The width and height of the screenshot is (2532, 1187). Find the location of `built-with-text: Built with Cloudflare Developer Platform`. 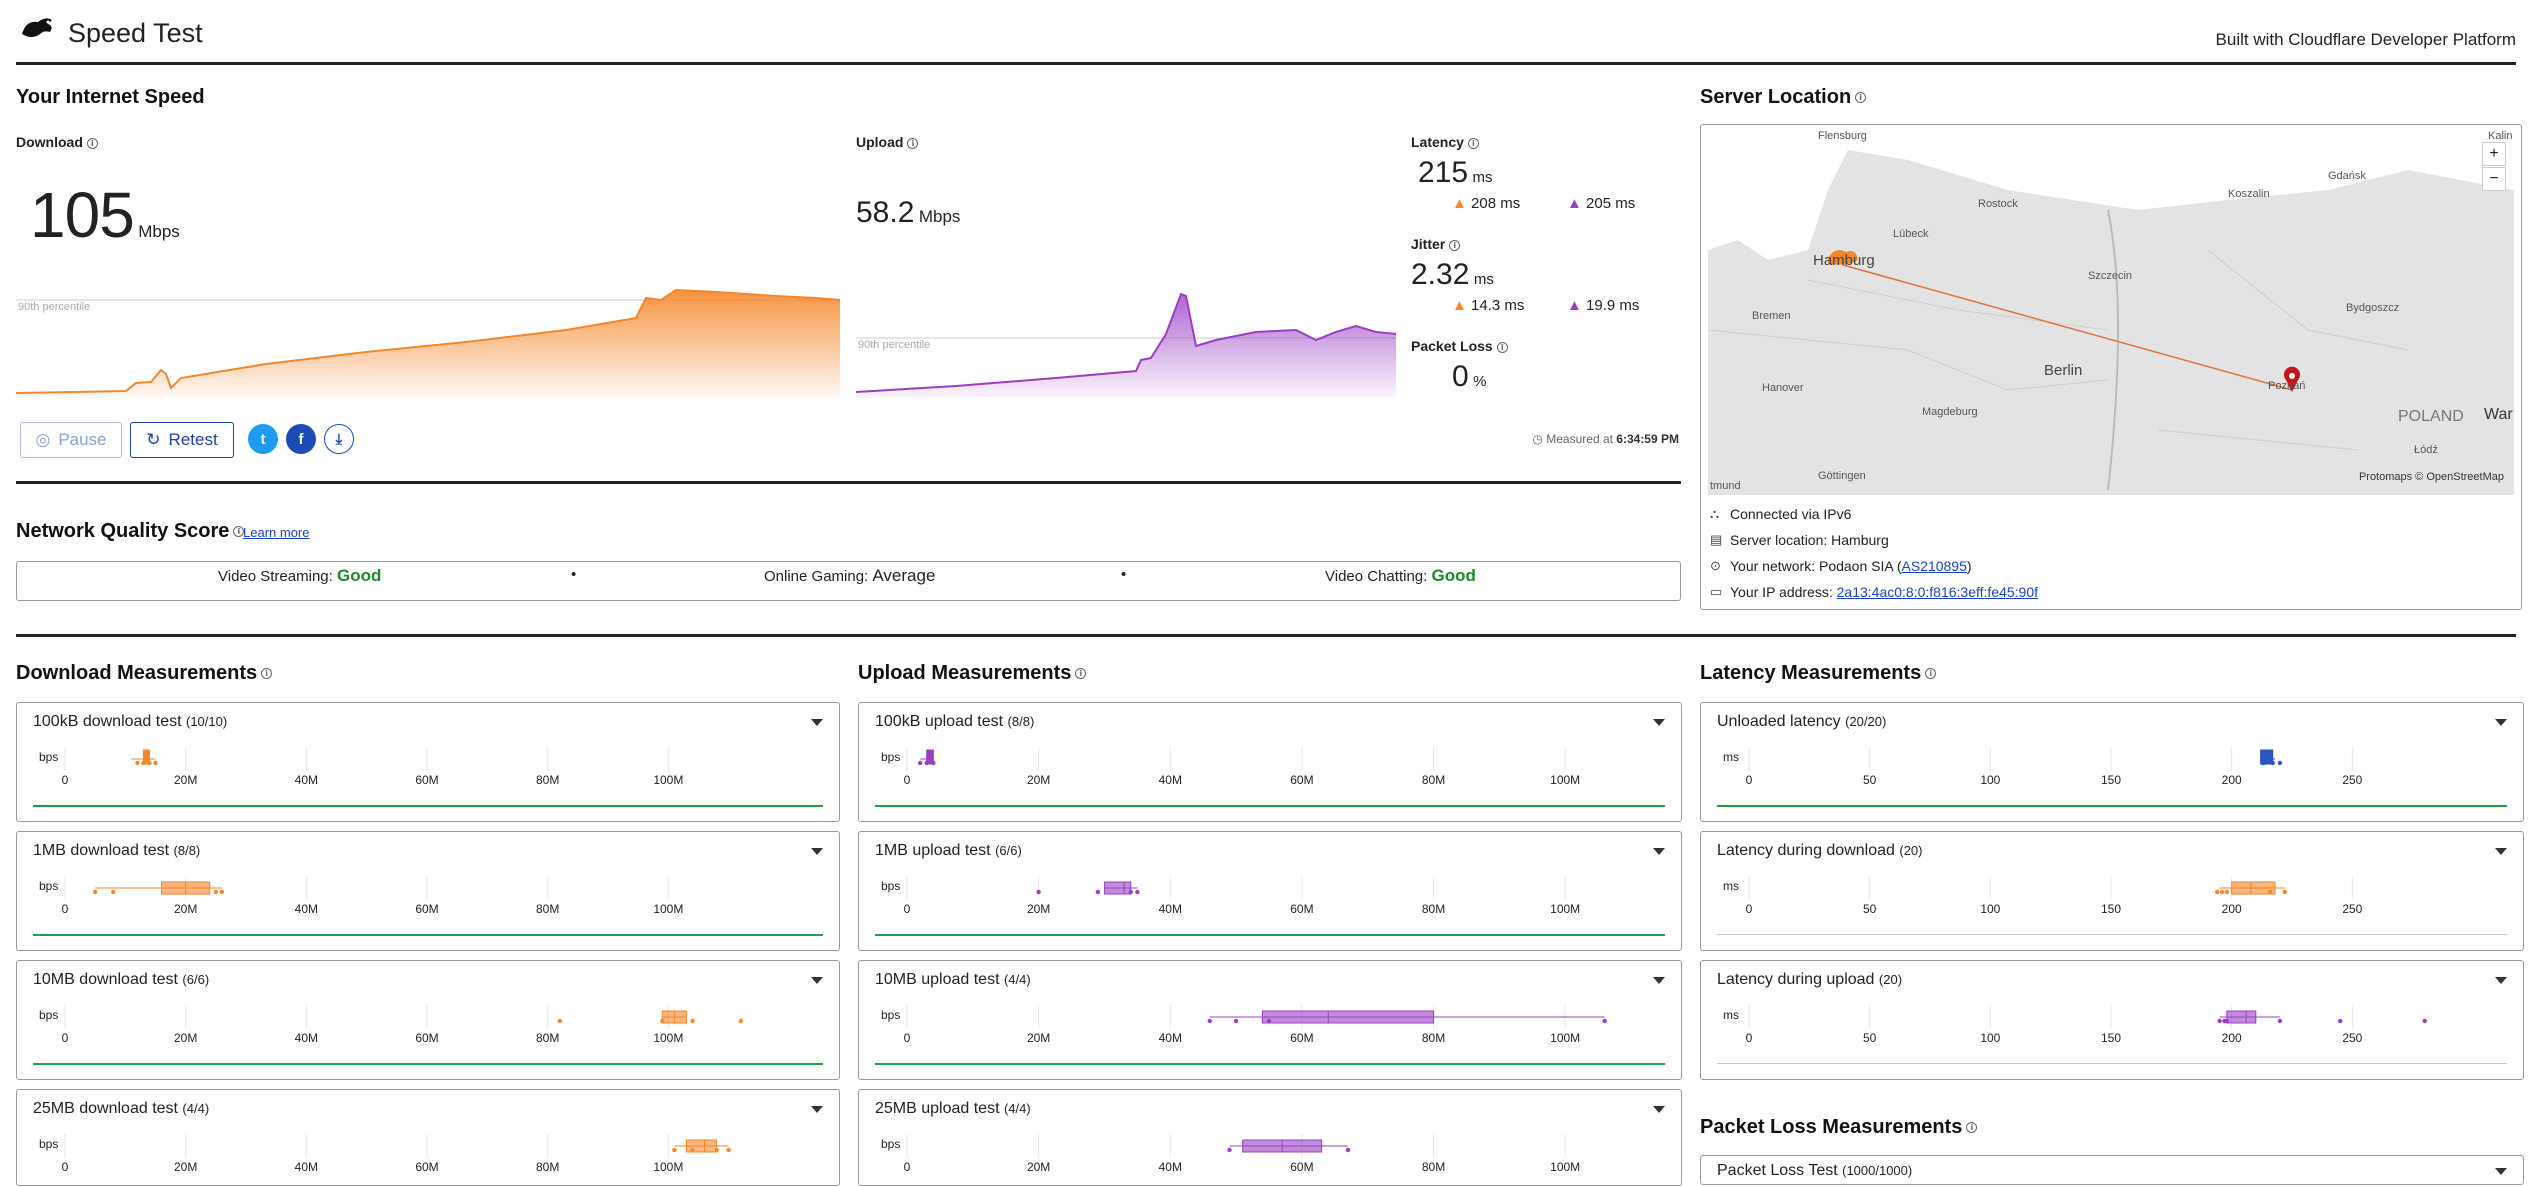

built-with-text: Built with Cloudflare Developer Platform is located at coordinates (2365, 39).